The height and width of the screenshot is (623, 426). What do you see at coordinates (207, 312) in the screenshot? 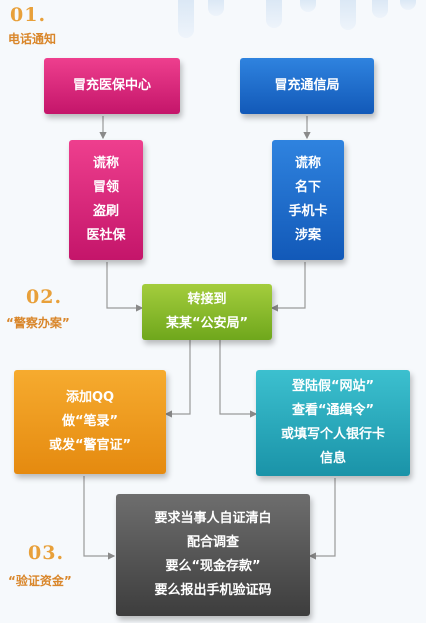
I see `transfer-police-box: 转接到 某某“公安局”` at bounding box center [207, 312].